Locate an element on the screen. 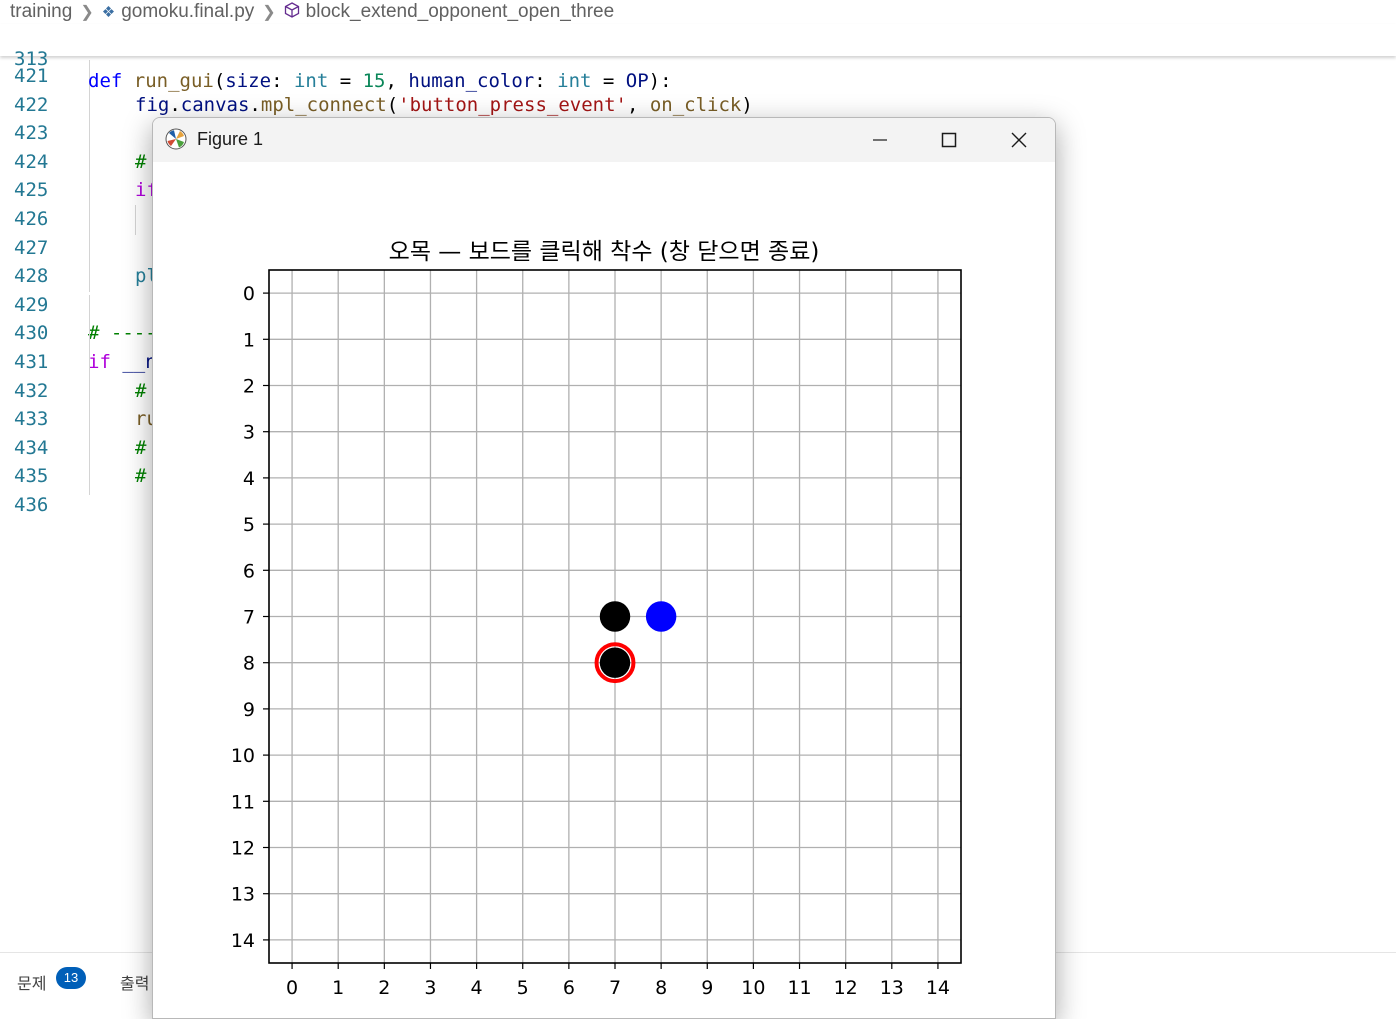 Image resolution: width=1396 pixels, height=1019 pixels. close-button is located at coordinates (1019, 140).